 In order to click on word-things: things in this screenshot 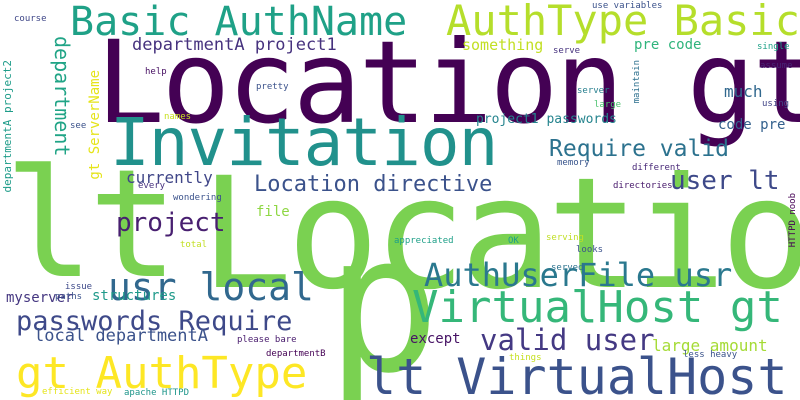, I will do `click(525, 358)`.